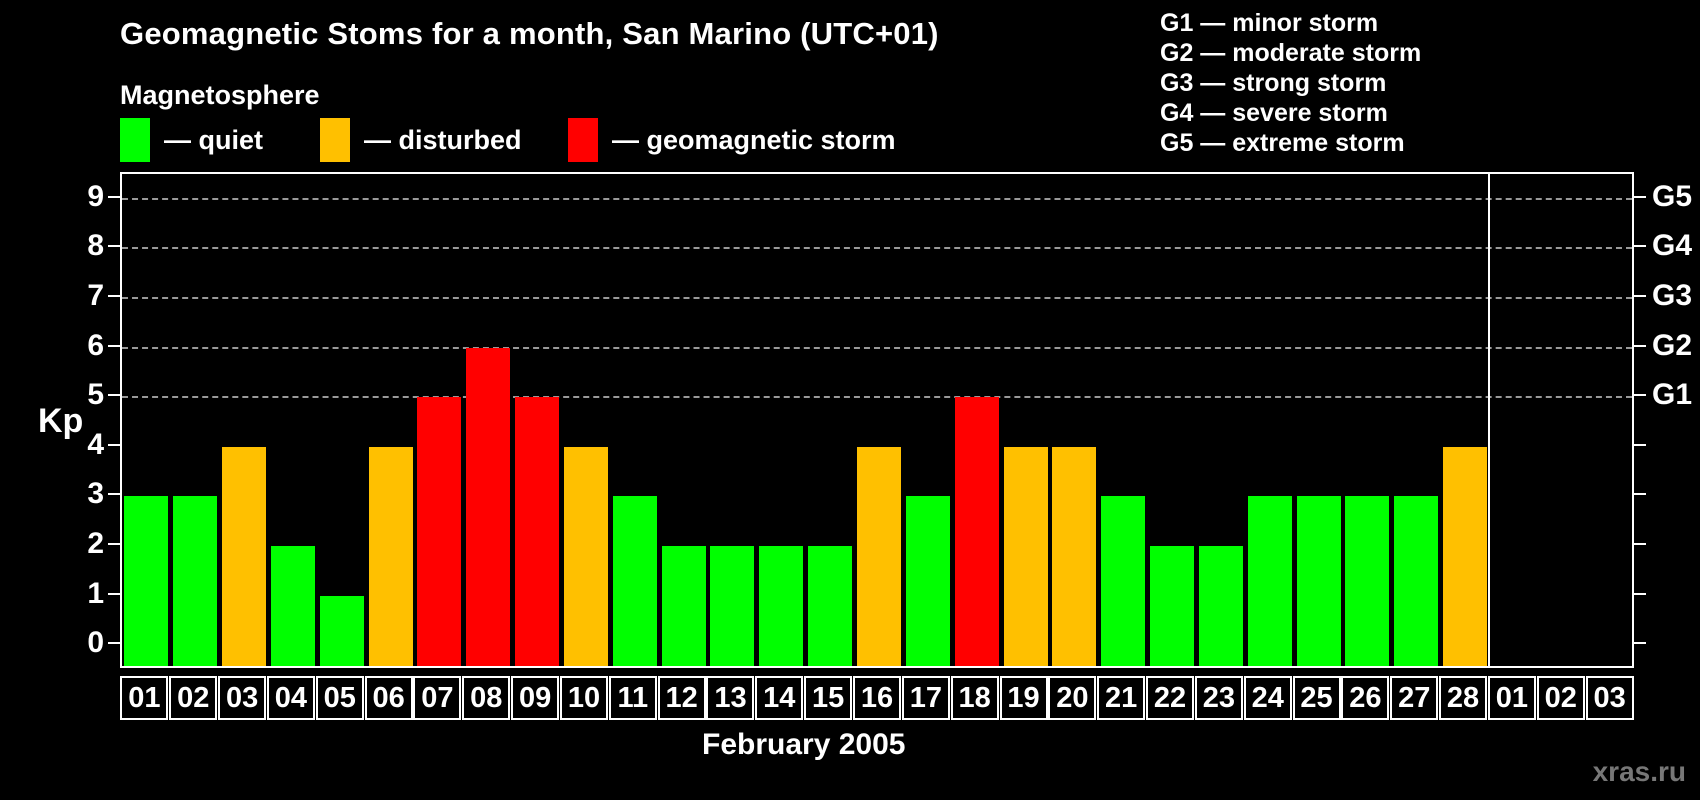 The image size is (1700, 800). I want to click on legend-item-storm: — geomagnetic storm, so click(732, 140).